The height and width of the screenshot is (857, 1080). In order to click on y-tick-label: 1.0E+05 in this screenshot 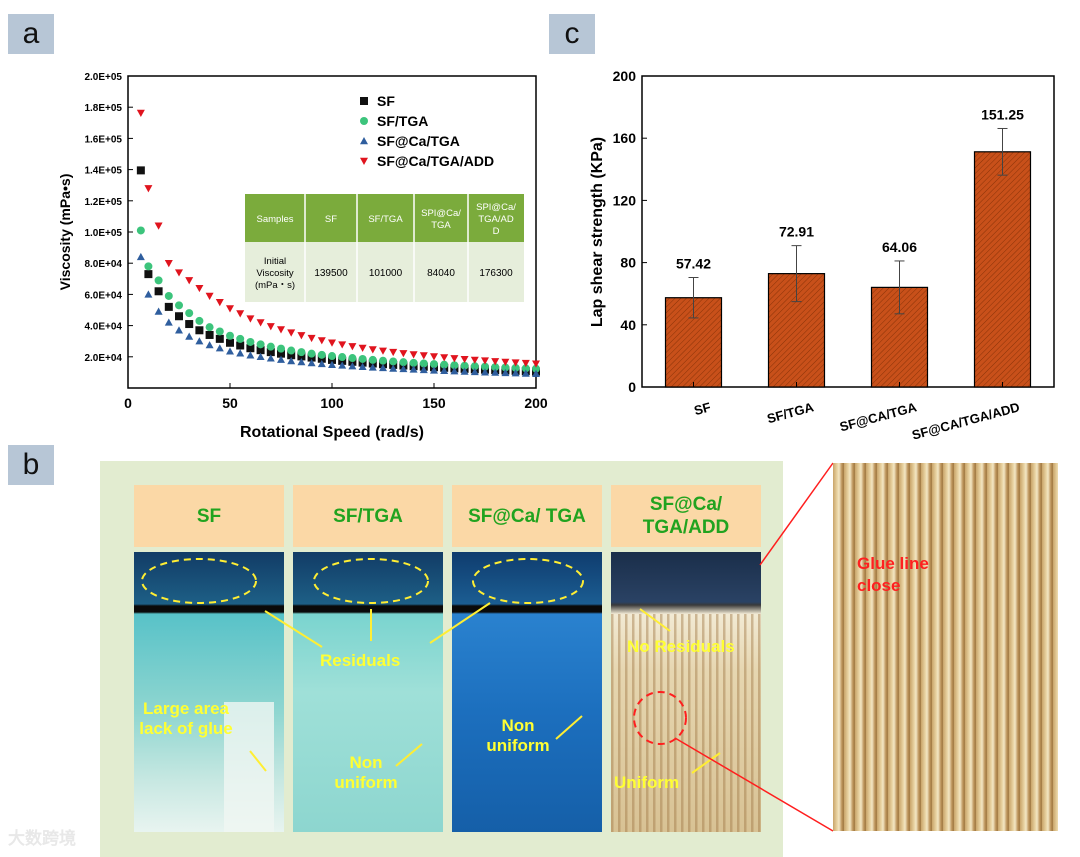, I will do `click(103, 233)`.